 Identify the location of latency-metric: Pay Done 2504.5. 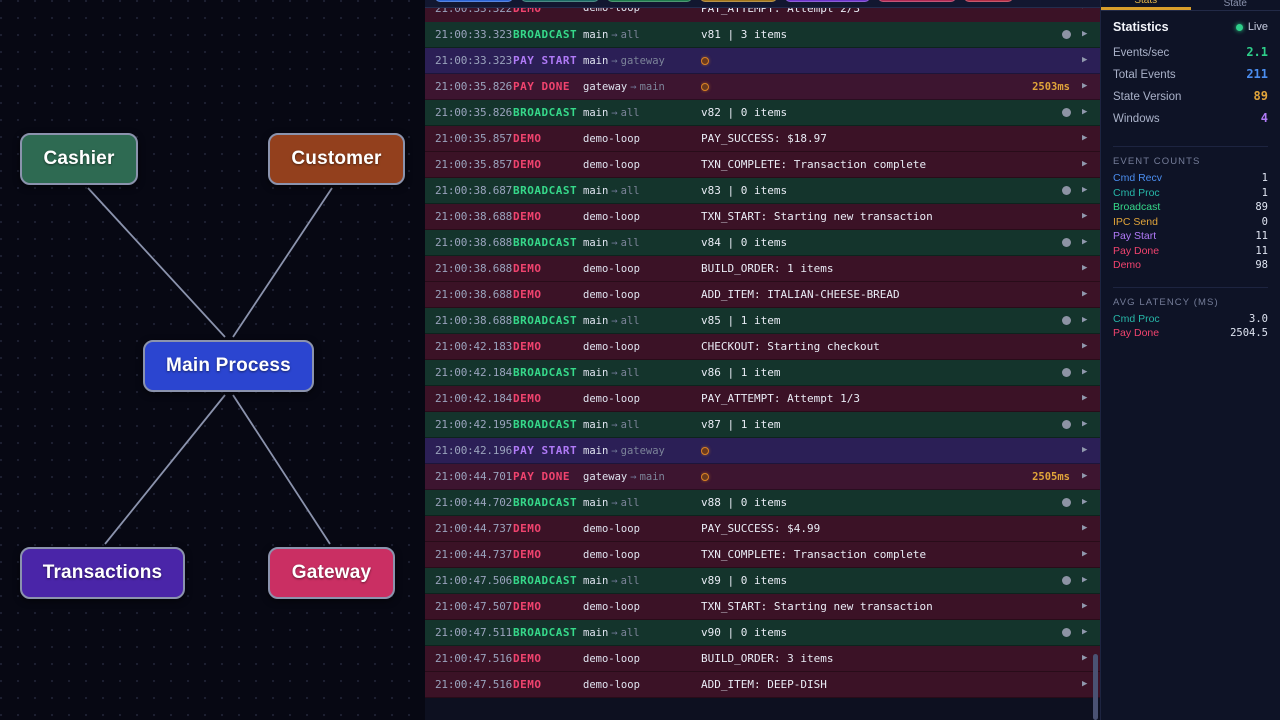
(1190, 334).